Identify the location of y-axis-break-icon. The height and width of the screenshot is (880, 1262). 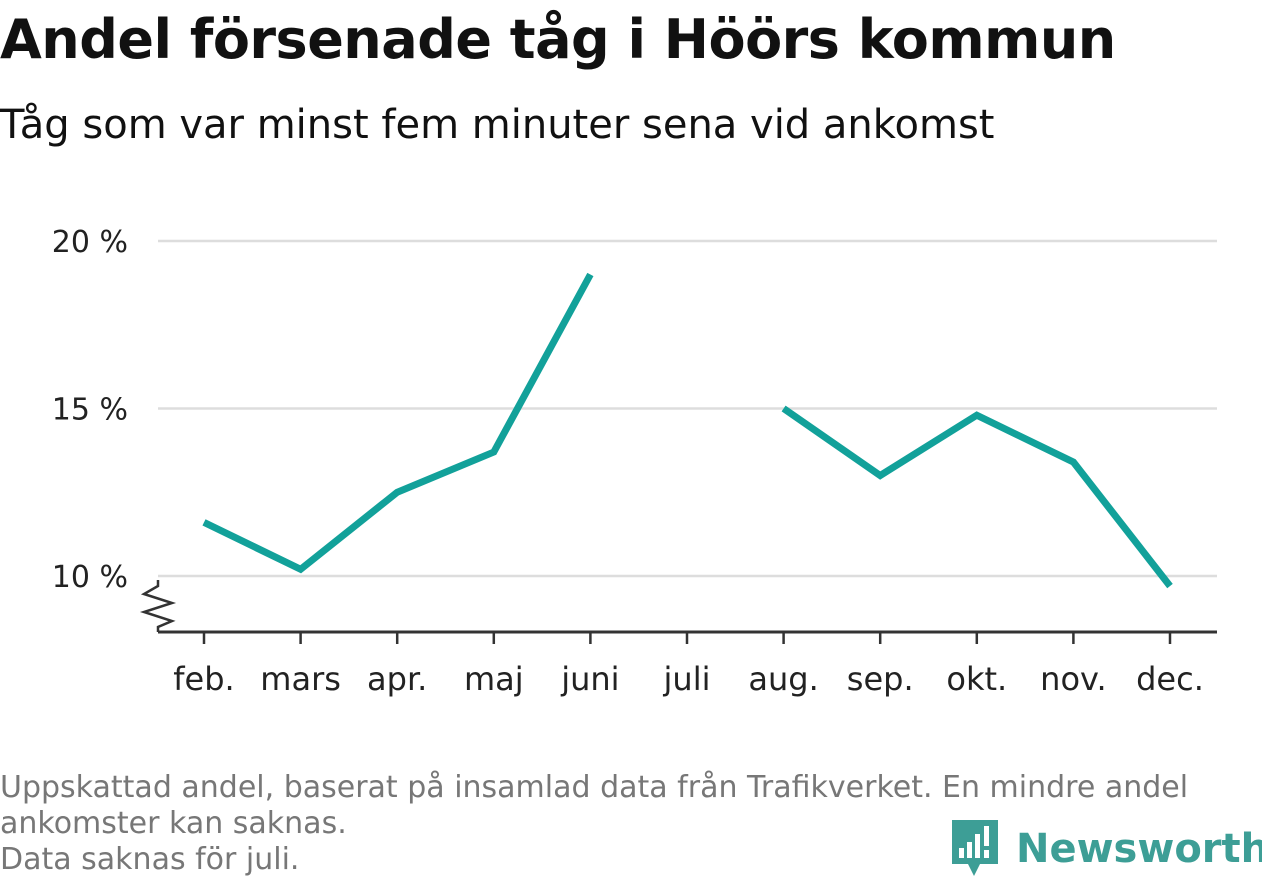
(158, 606).